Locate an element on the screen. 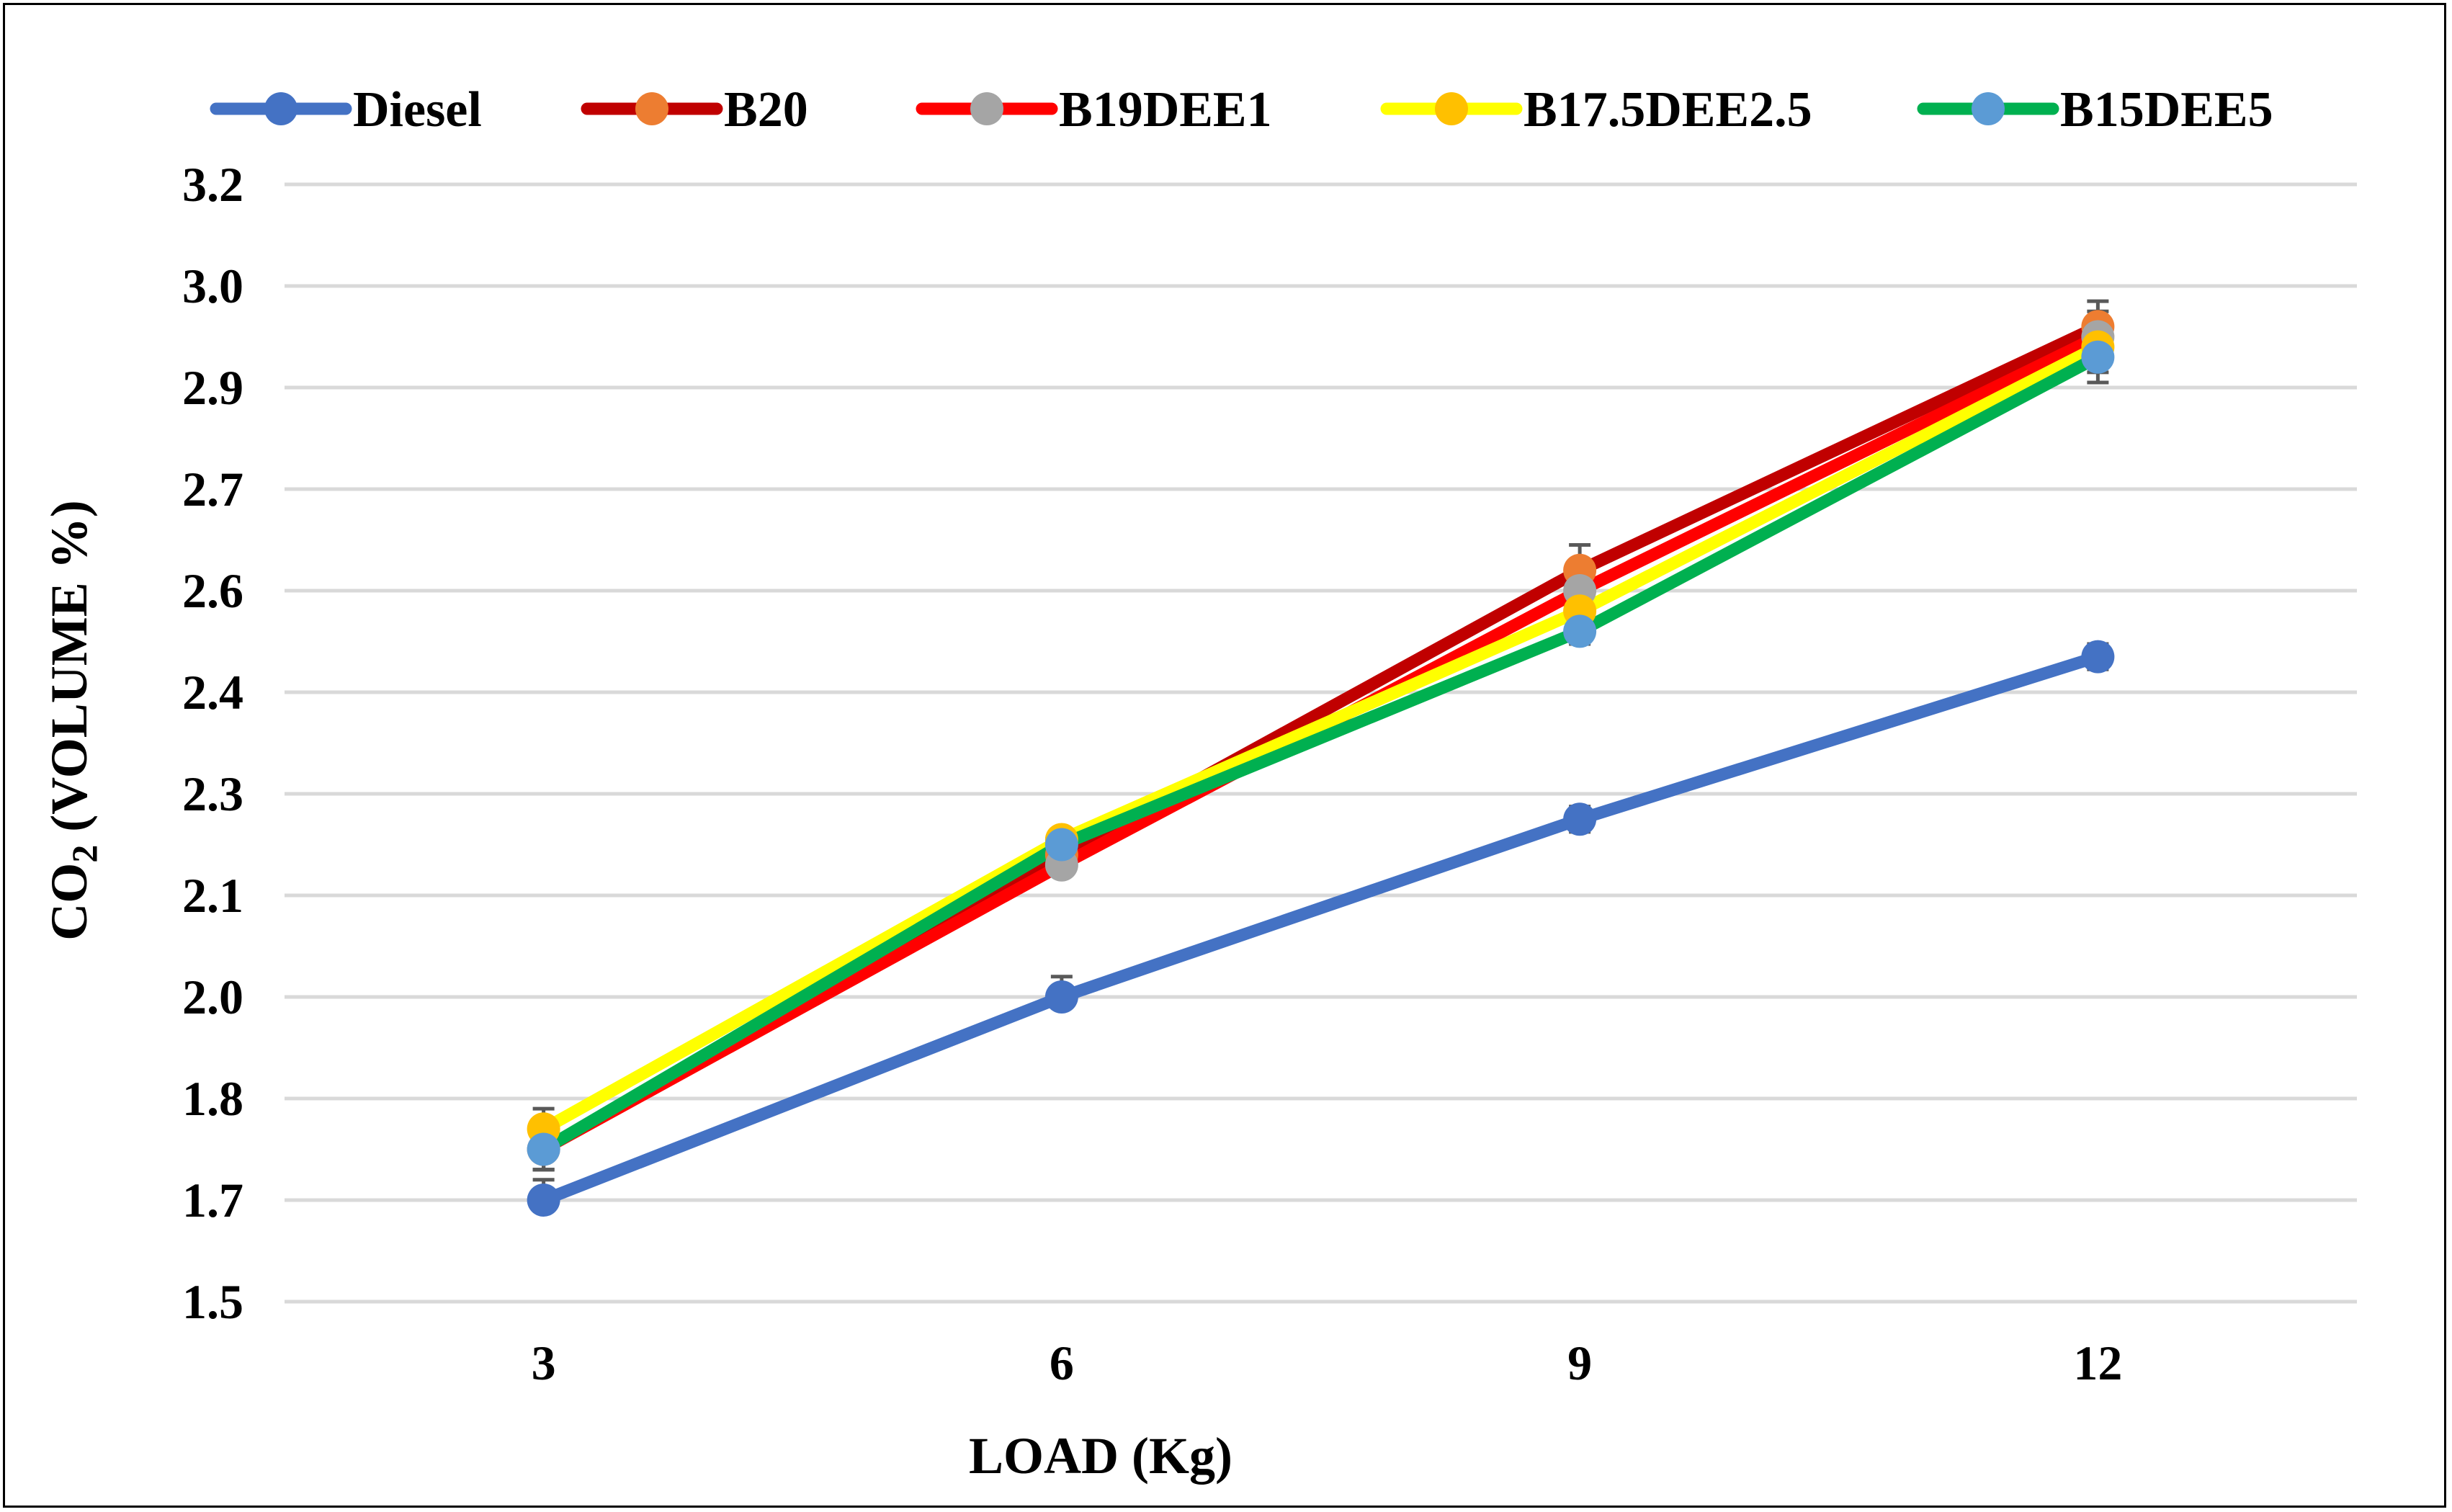 This screenshot has height=1512, width=2452. x-tick-label: 3 is located at coordinates (544, 1363).